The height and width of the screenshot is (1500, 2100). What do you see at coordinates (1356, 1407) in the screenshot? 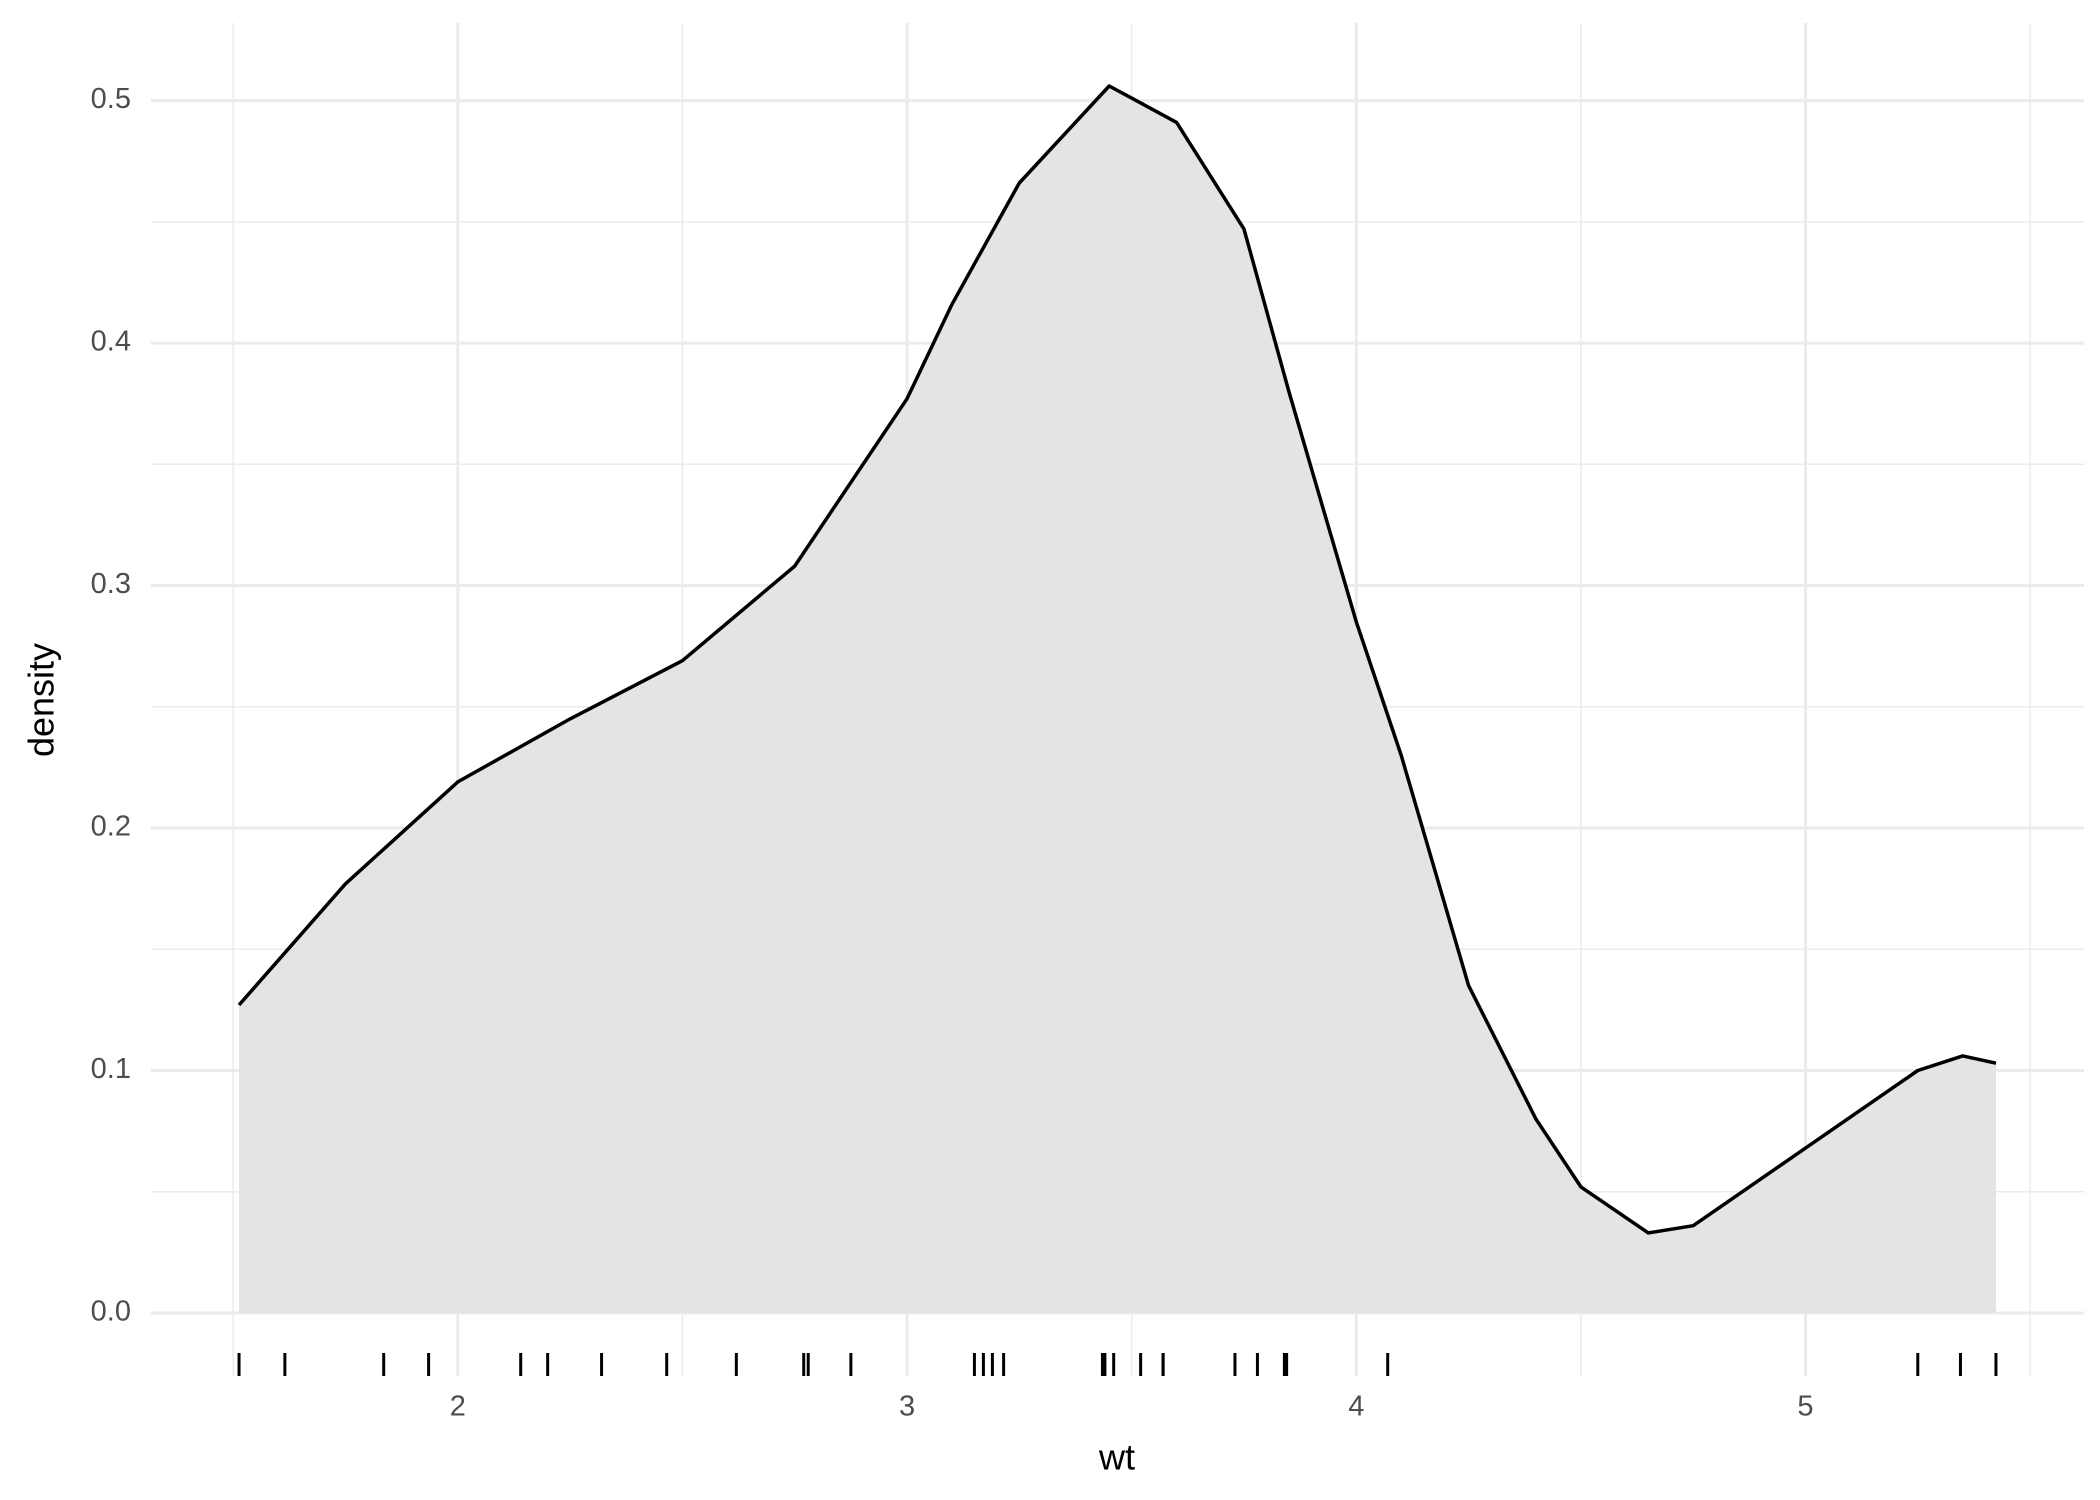
I see `x-tick-label: 4` at bounding box center [1356, 1407].